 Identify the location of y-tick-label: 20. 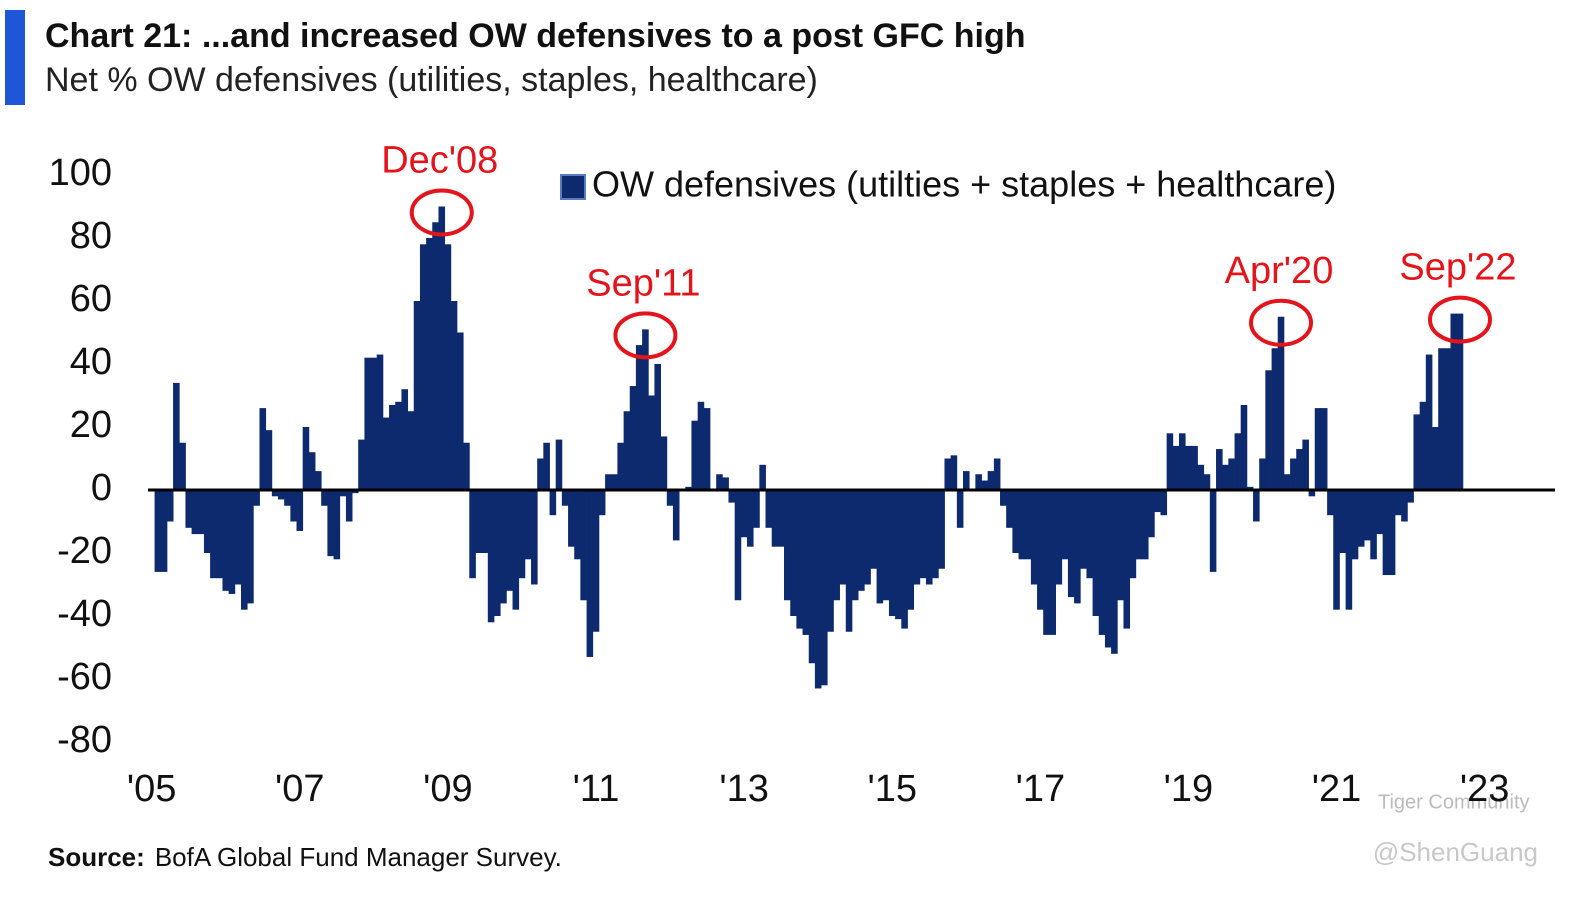
(91, 425).